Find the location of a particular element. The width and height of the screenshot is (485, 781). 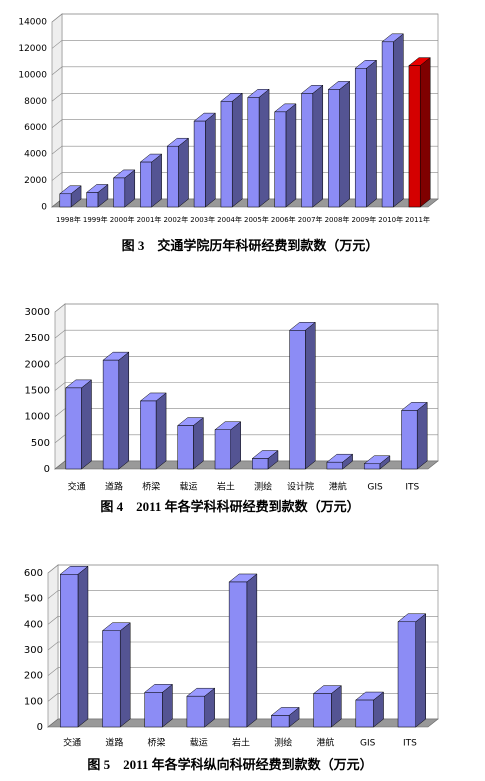

y-tick-label: 2500 is located at coordinates (37, 338).